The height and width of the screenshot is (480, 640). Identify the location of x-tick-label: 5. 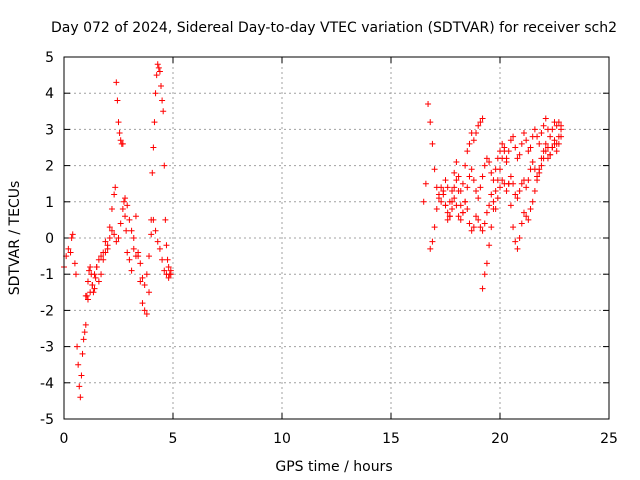
(173, 439).